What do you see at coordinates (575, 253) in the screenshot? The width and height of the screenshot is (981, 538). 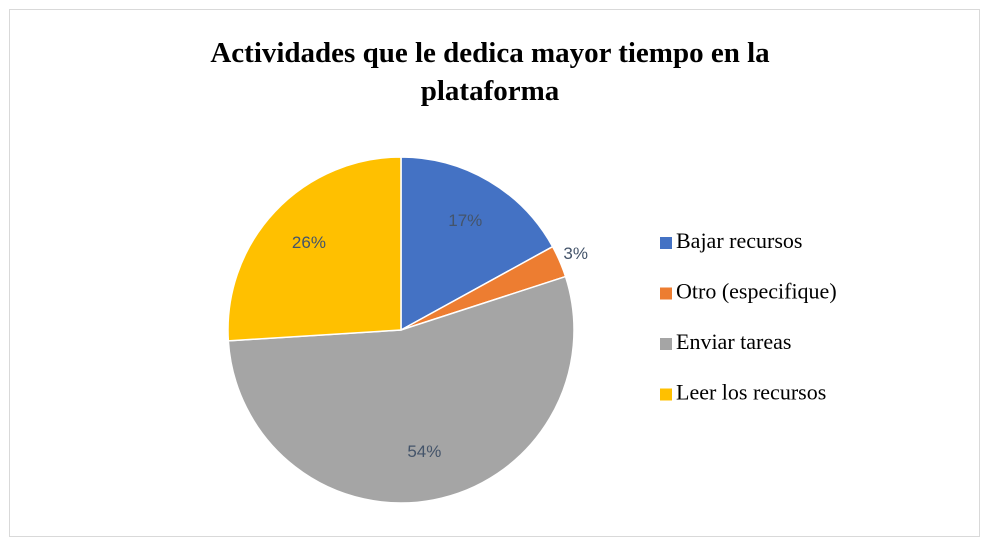 I see `data-label: 3%` at bounding box center [575, 253].